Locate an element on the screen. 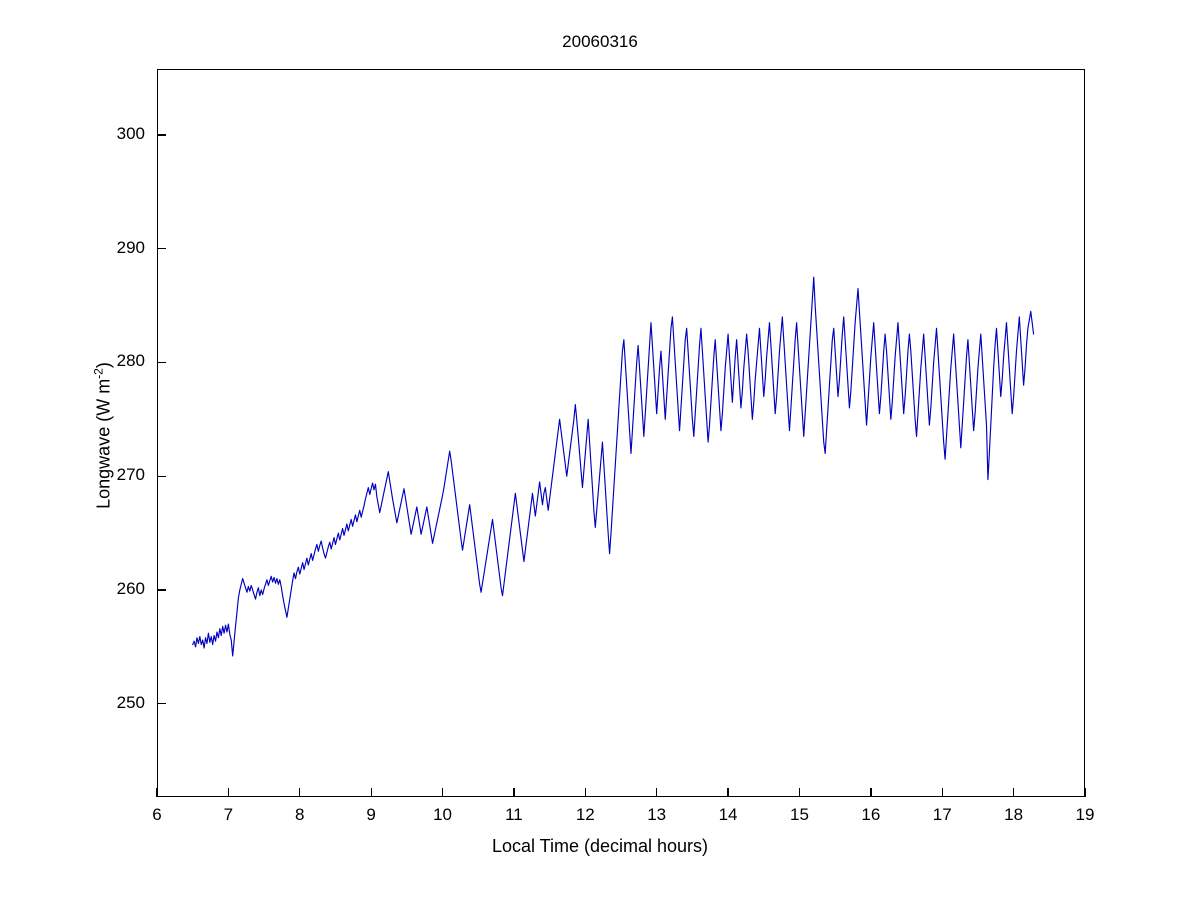  y-axis-label-wrap: Longwave (W m-2) is located at coordinates (88, 450).